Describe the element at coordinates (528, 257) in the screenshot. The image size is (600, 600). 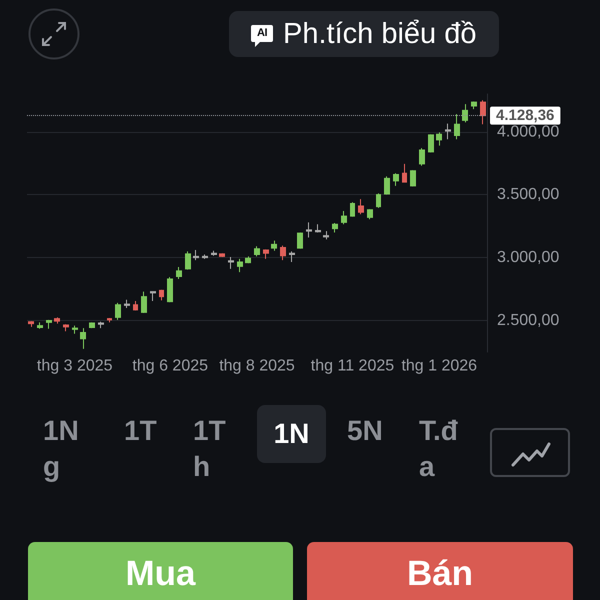
I see `y-tick-label: 3.000,00` at that location.